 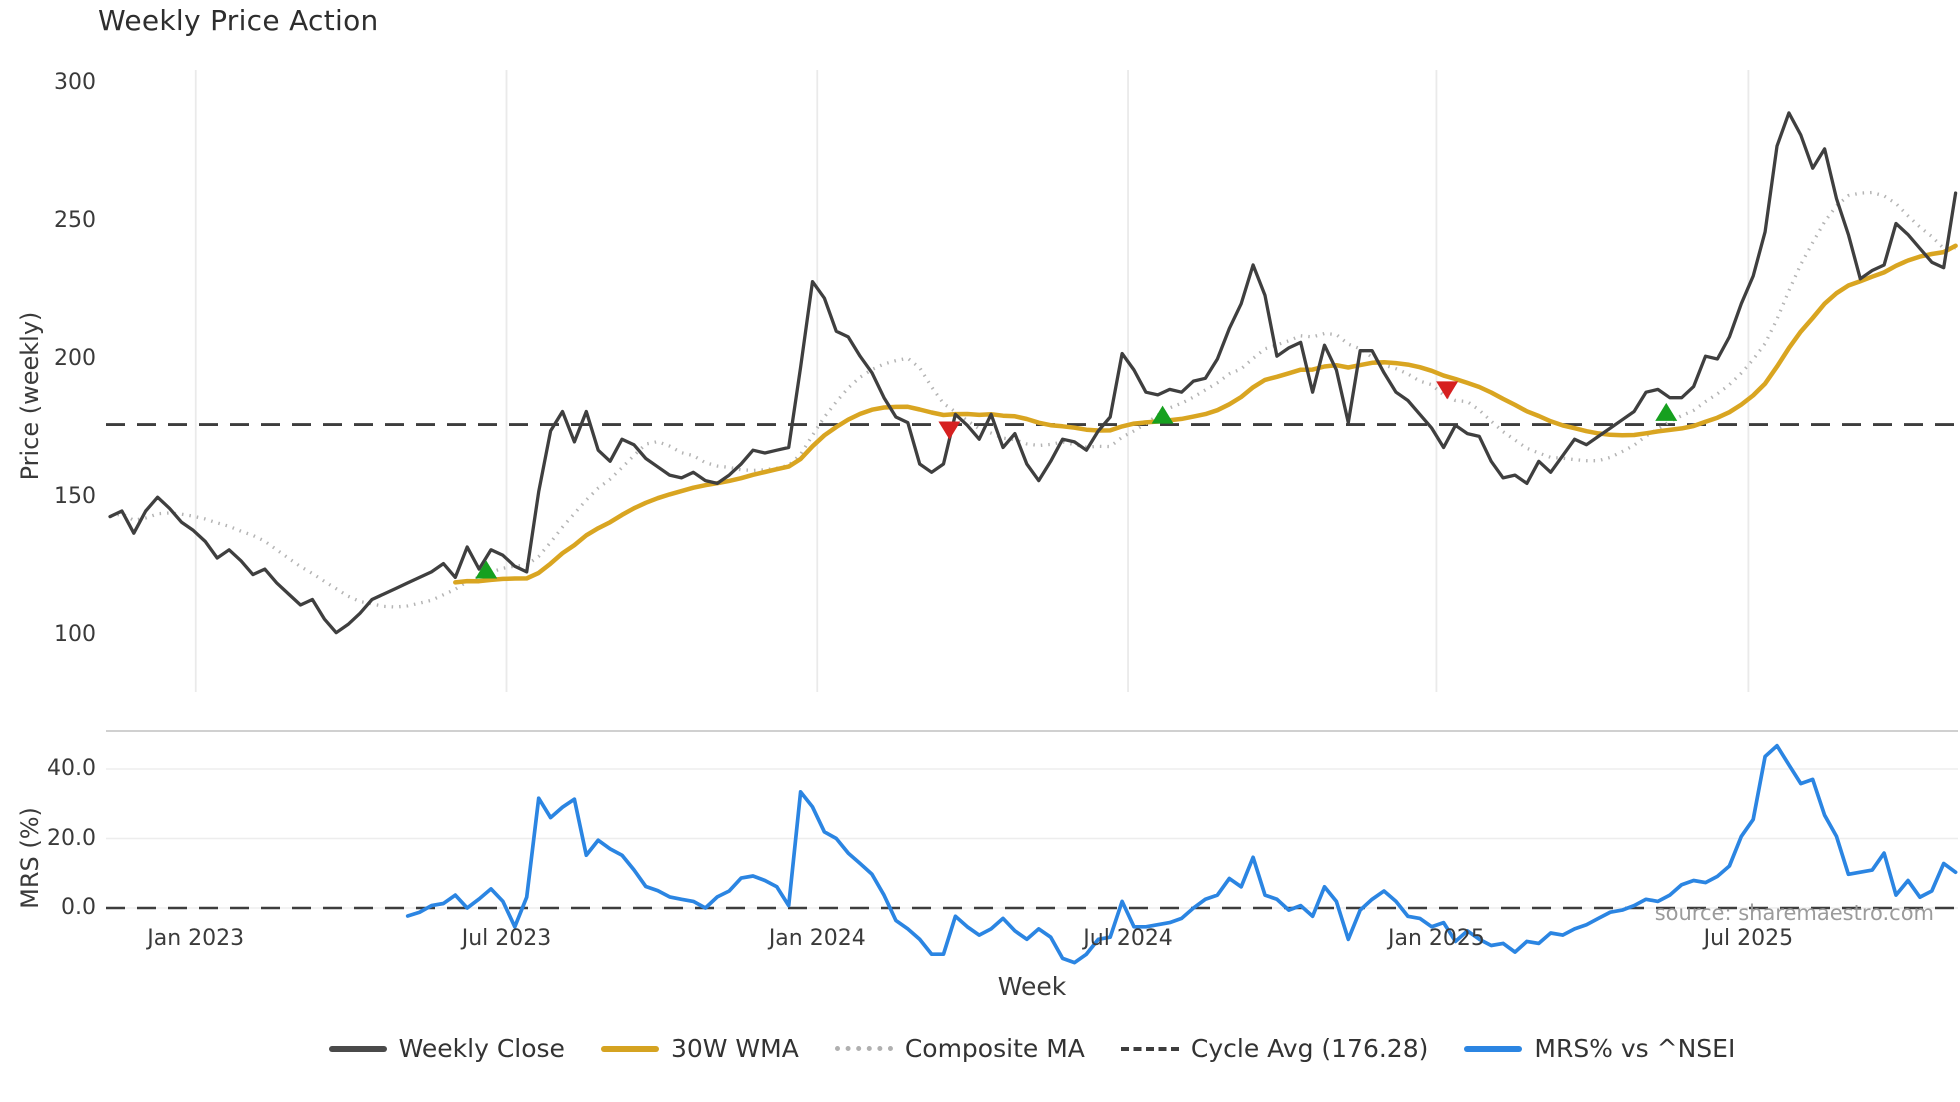 I want to click on price-ytick-label: 300, so click(x=75, y=82).